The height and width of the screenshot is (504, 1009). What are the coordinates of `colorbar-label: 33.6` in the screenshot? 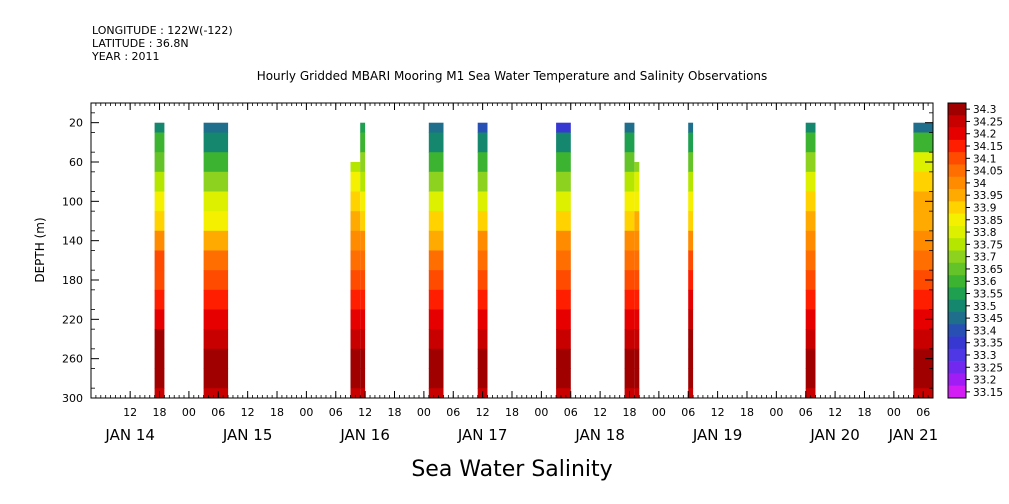 It's located at (985, 282).